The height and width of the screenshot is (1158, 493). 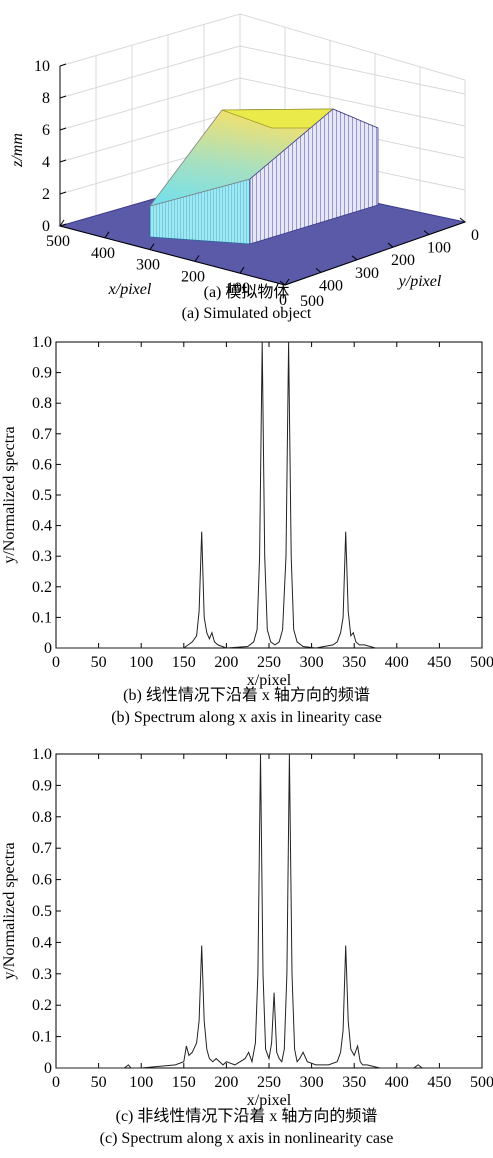 What do you see at coordinates (168, 264) in the screenshot?
I see `x-axis: 500 400 300 200 100 0` at bounding box center [168, 264].